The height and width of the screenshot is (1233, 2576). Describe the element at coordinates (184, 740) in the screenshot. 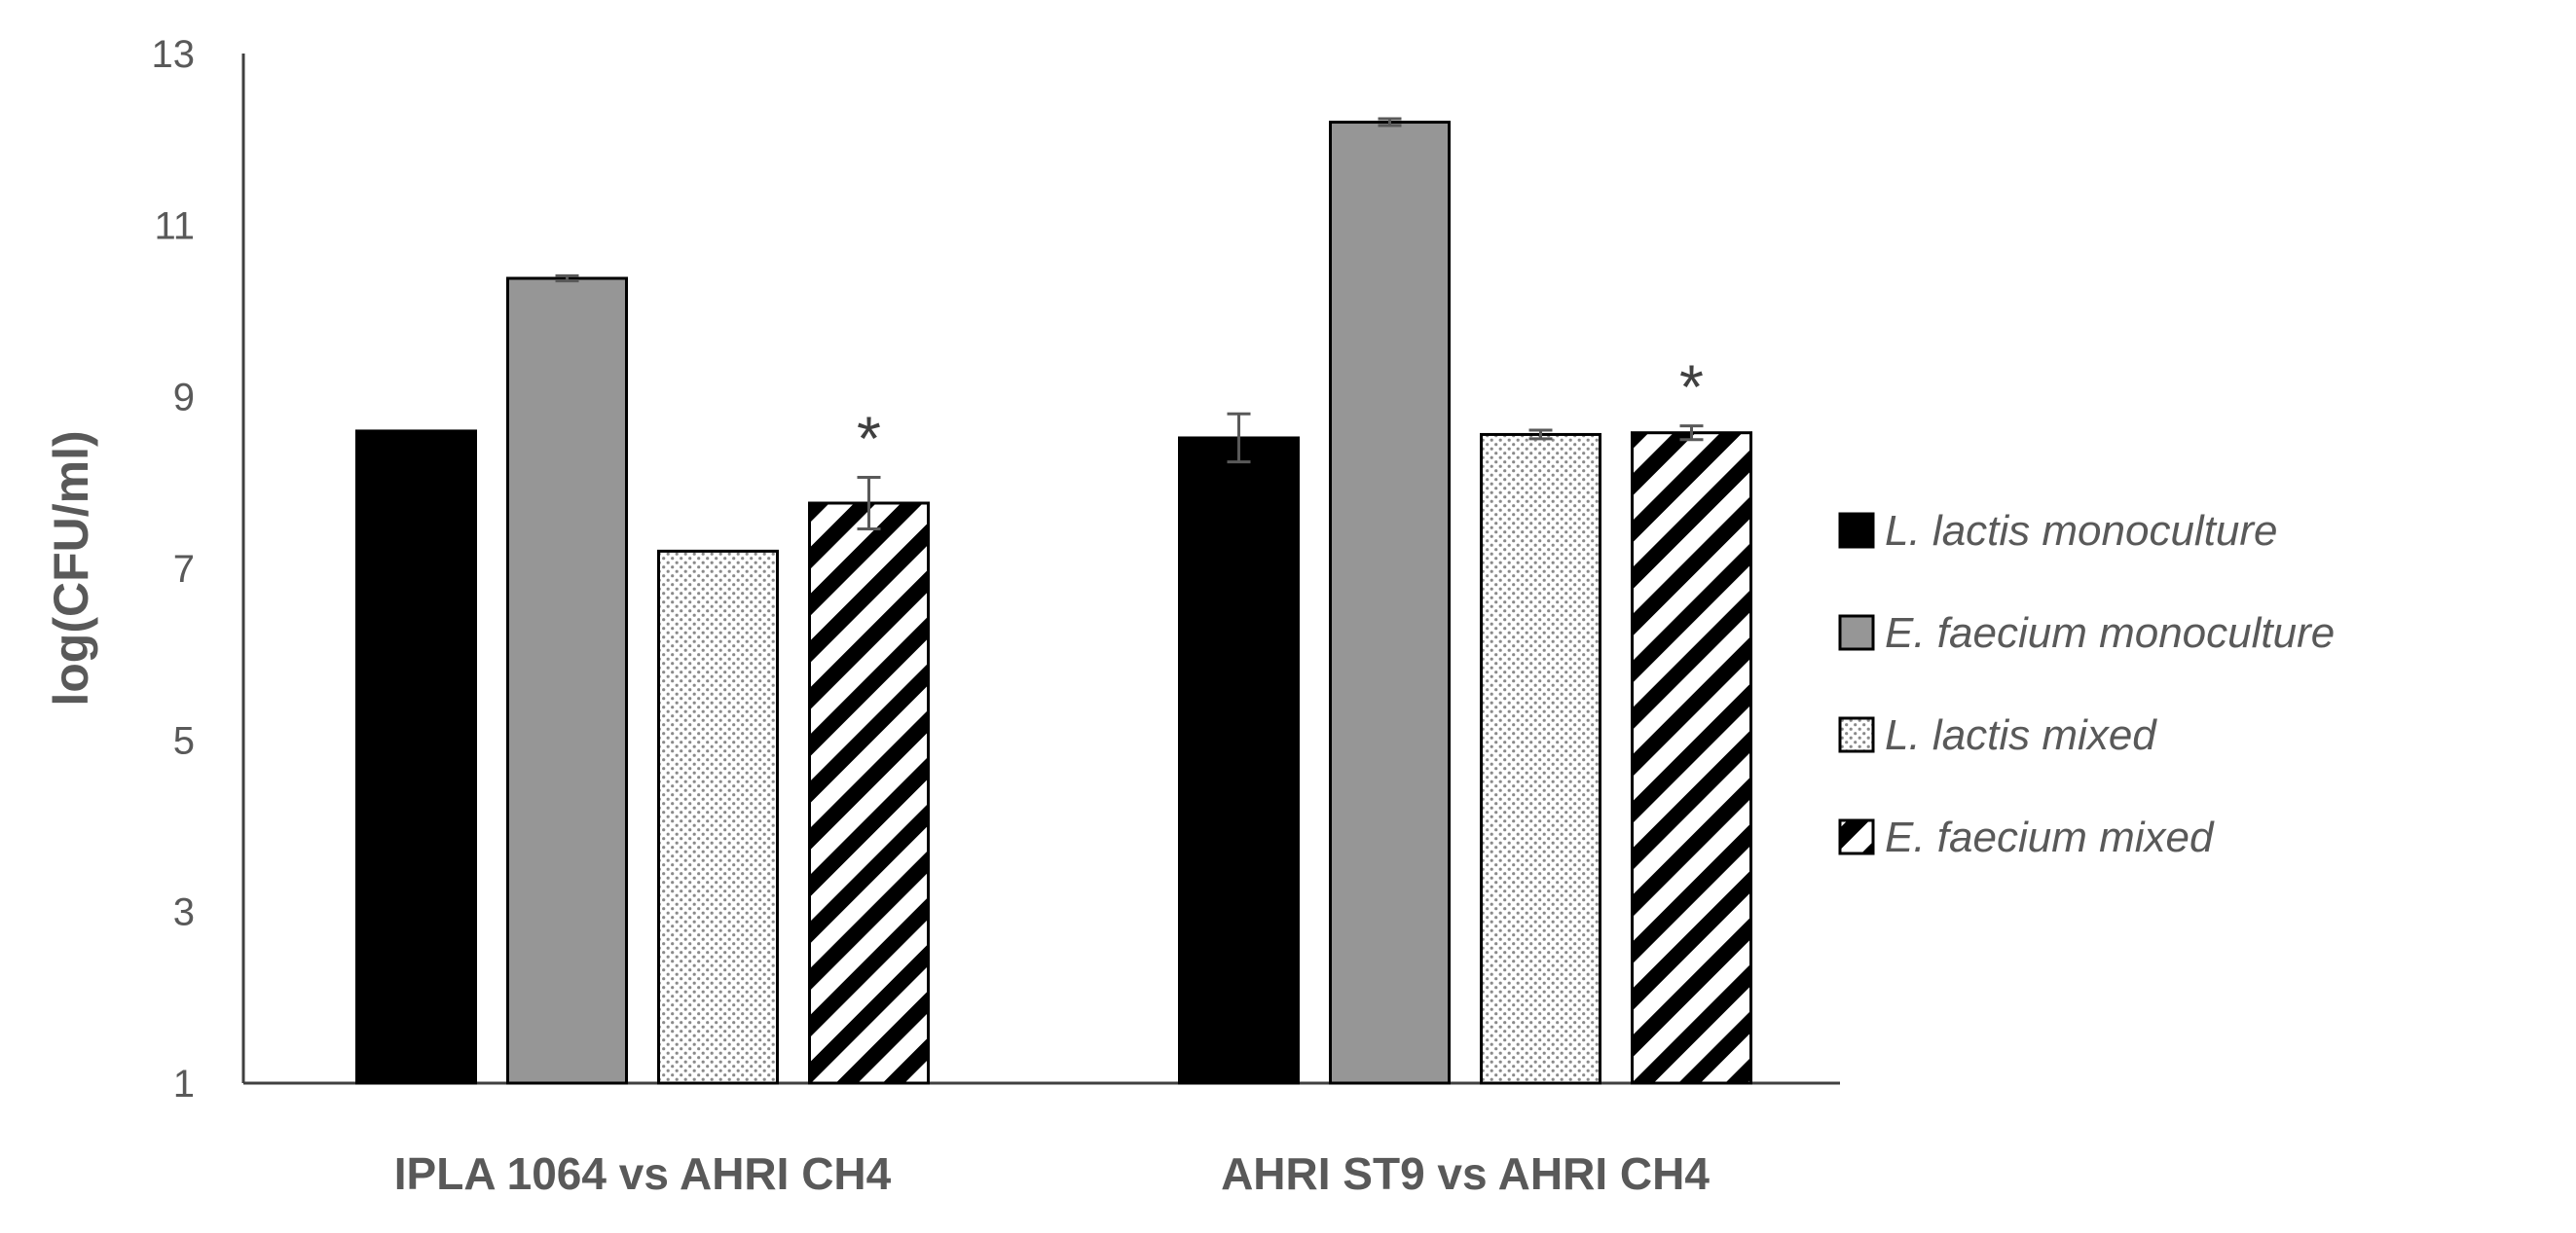

I see `y-tick-label: 5` at that location.